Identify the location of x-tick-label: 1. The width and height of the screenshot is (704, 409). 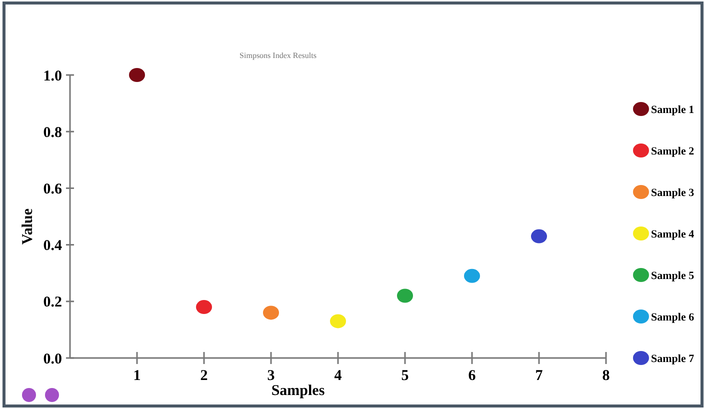
(137, 376).